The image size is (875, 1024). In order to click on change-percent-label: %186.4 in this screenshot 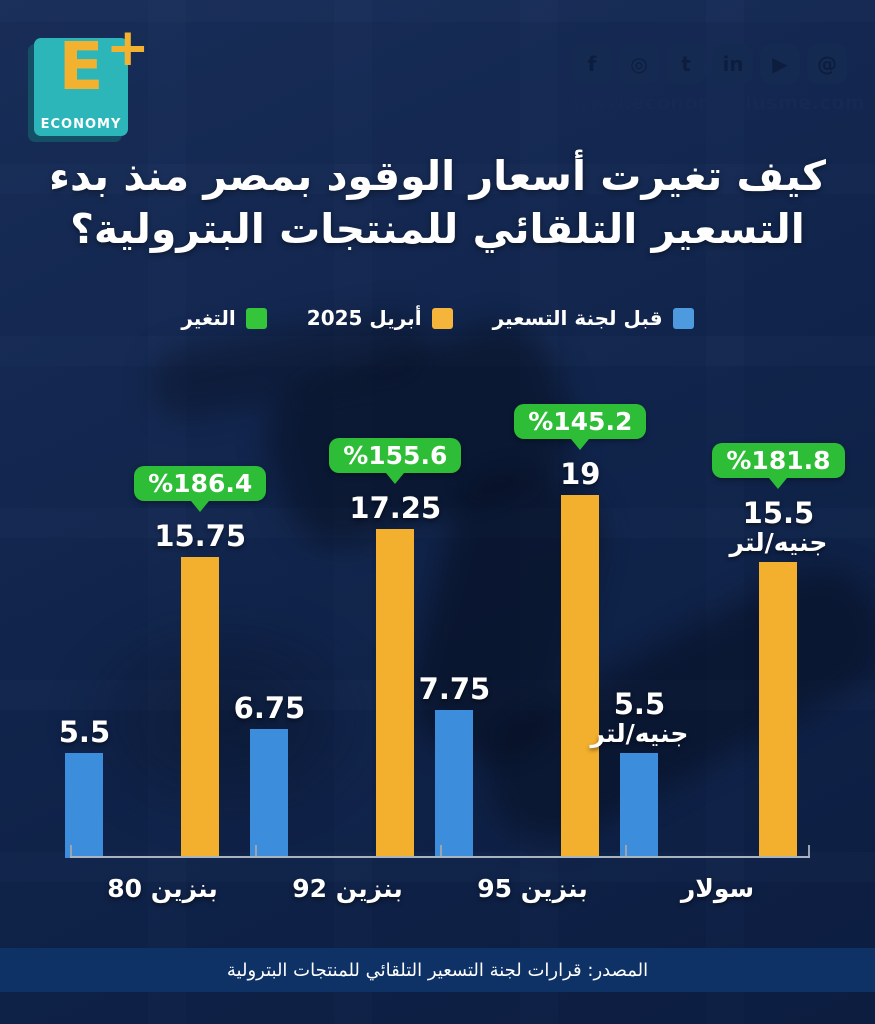, I will do `click(200, 483)`.